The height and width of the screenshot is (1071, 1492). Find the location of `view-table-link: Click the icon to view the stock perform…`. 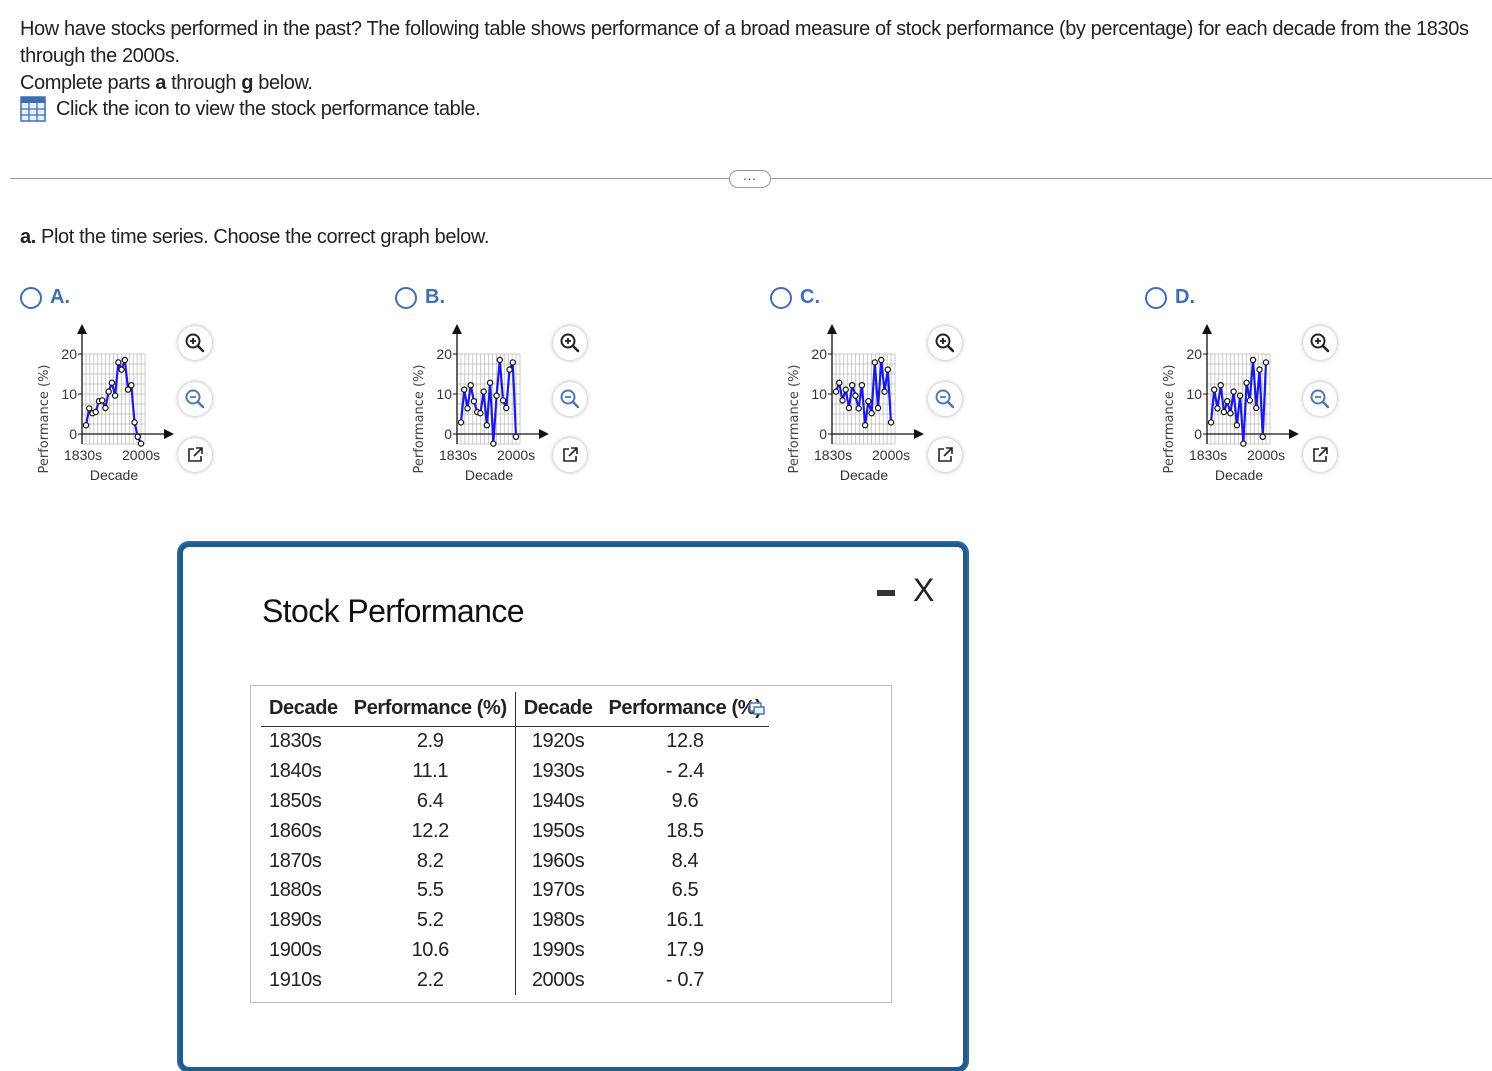

view-table-link: Click the icon to view the stock perform… is located at coordinates (250, 109).